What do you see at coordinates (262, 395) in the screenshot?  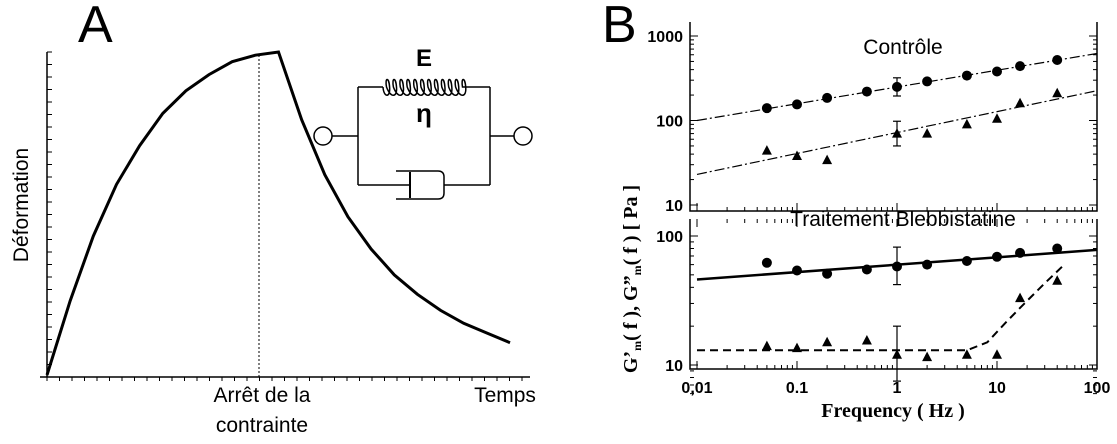 I see `stress-stop-label-line1: Arrêt de la` at bounding box center [262, 395].